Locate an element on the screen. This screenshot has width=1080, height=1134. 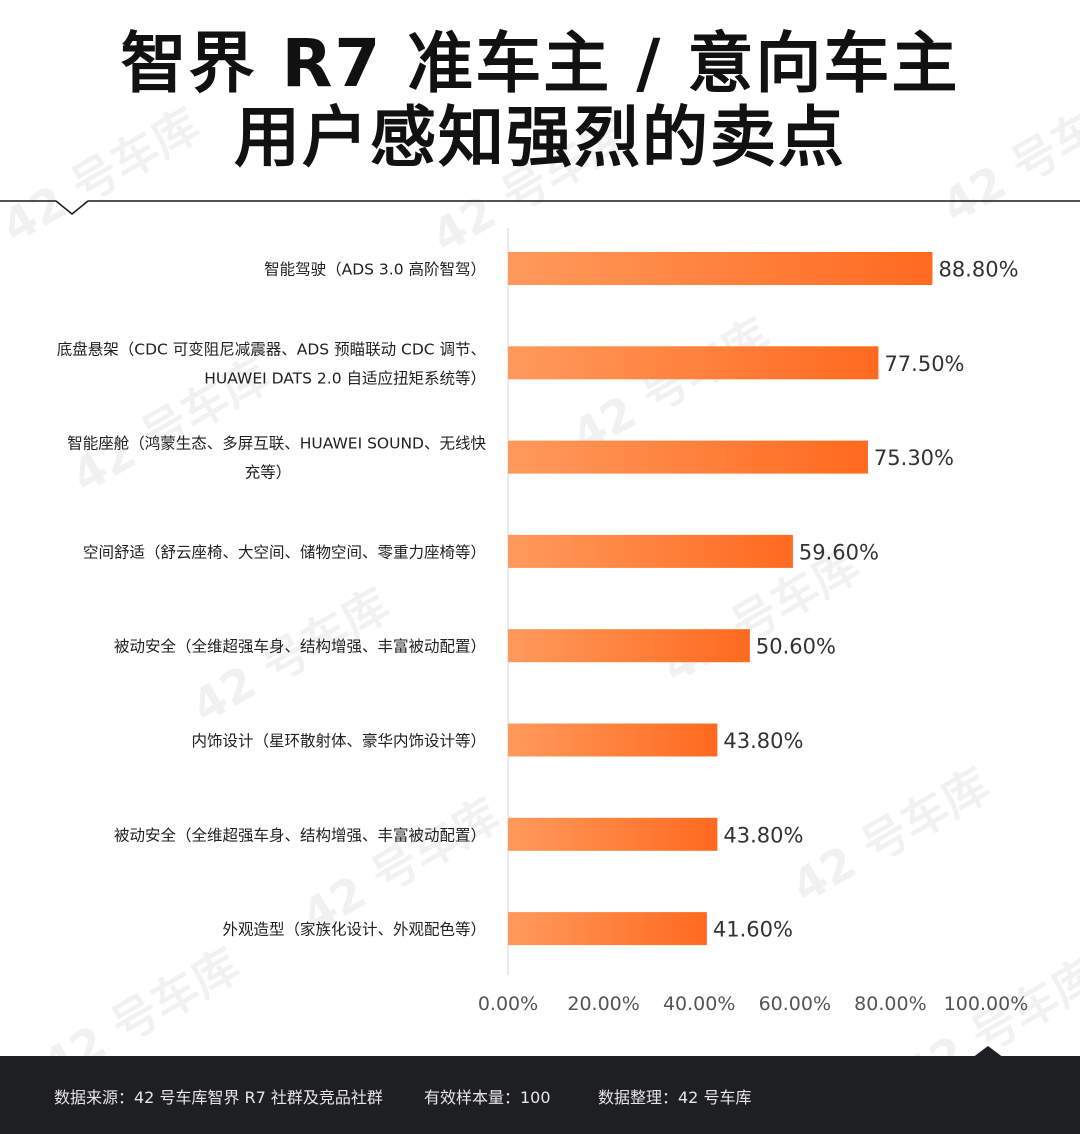
data-label: 77.50% is located at coordinates (924, 364).